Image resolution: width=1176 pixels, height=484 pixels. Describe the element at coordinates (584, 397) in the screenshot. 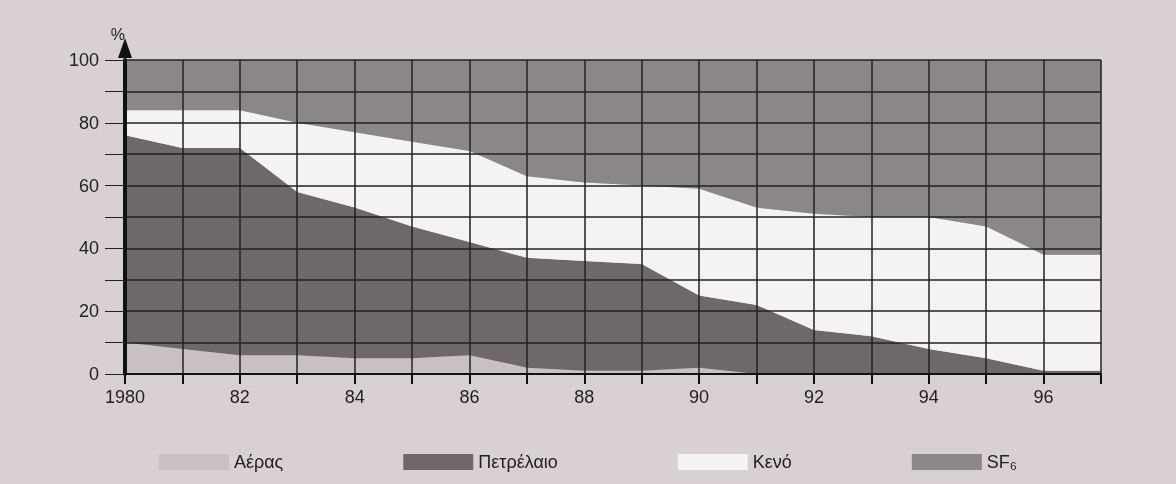

I see `x-tick-label: 88` at that location.